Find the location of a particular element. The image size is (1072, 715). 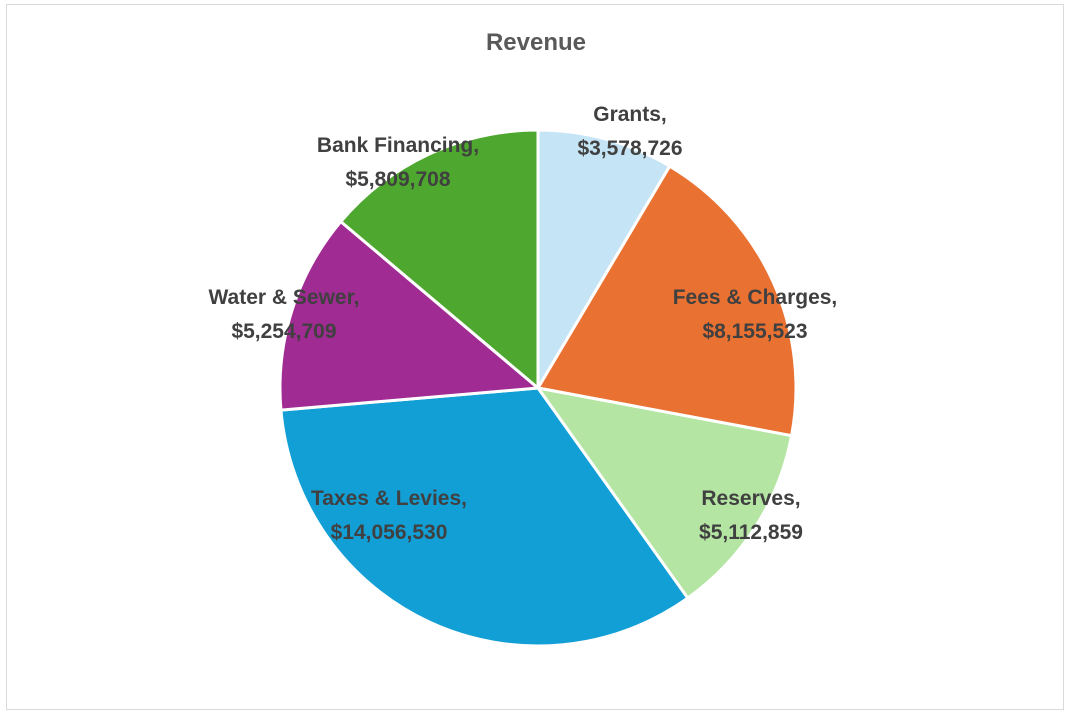

pie-slice-reserves is located at coordinates (665, 493).